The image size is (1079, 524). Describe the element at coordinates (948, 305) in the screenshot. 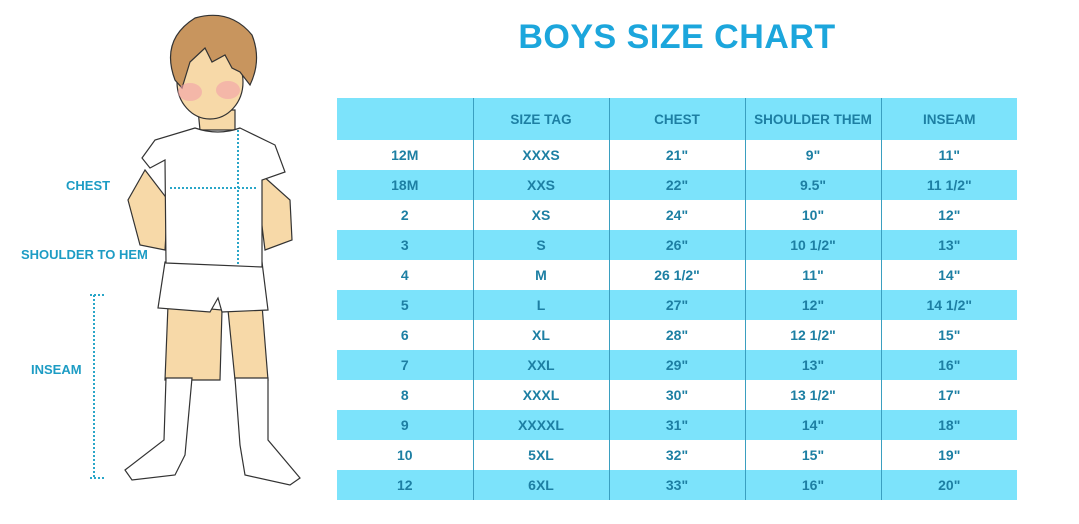

I see `table-cell: 14 1/2"` at that location.